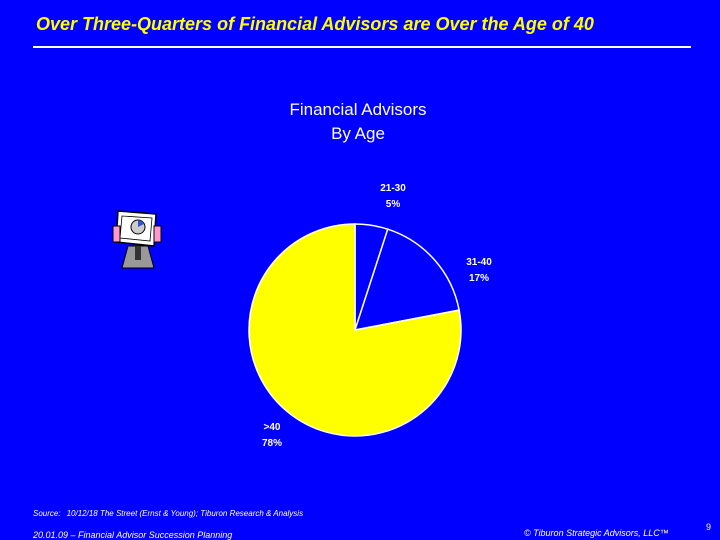 The height and width of the screenshot is (540, 720). What do you see at coordinates (393, 204) in the screenshot?
I see `slice-value-label-1: 5%` at bounding box center [393, 204].